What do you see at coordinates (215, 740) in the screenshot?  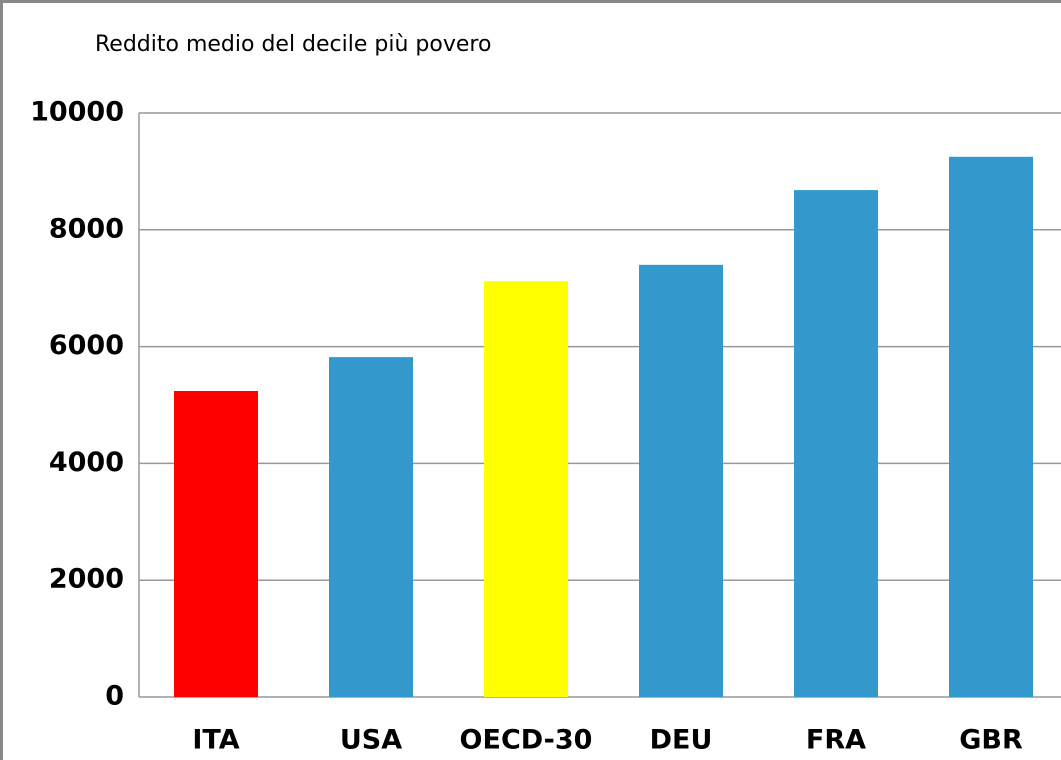 I see `x-tick-label: ITA` at bounding box center [215, 740].